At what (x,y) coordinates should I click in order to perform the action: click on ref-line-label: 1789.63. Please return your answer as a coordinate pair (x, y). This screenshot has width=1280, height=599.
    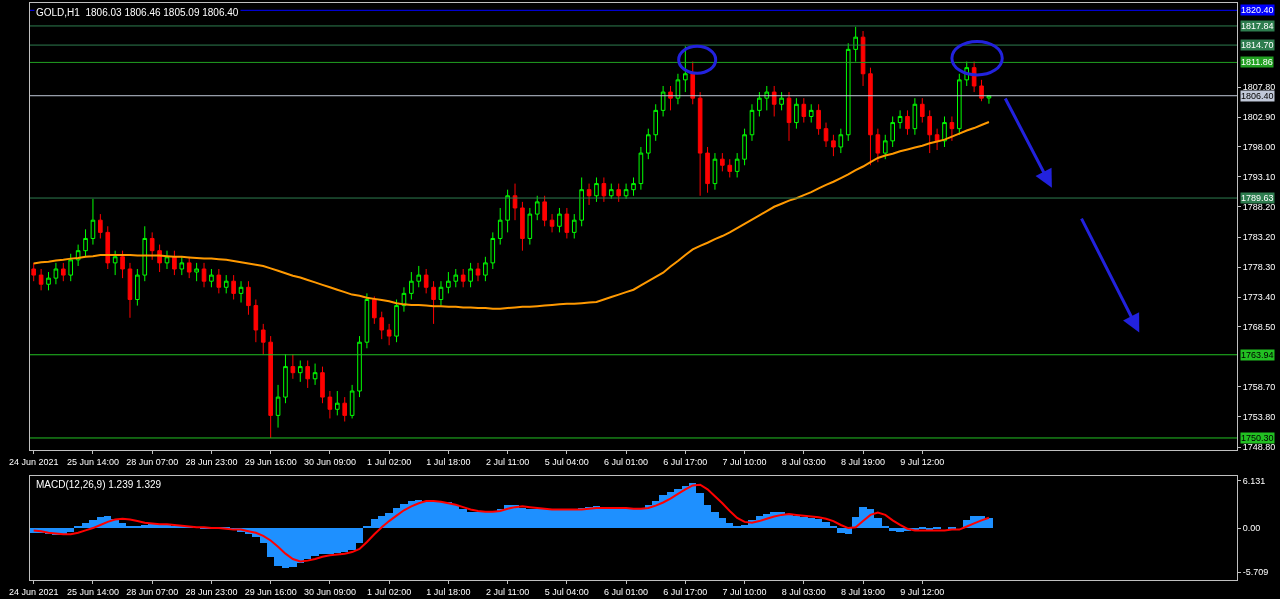
    Looking at the image, I should click on (1257, 198).